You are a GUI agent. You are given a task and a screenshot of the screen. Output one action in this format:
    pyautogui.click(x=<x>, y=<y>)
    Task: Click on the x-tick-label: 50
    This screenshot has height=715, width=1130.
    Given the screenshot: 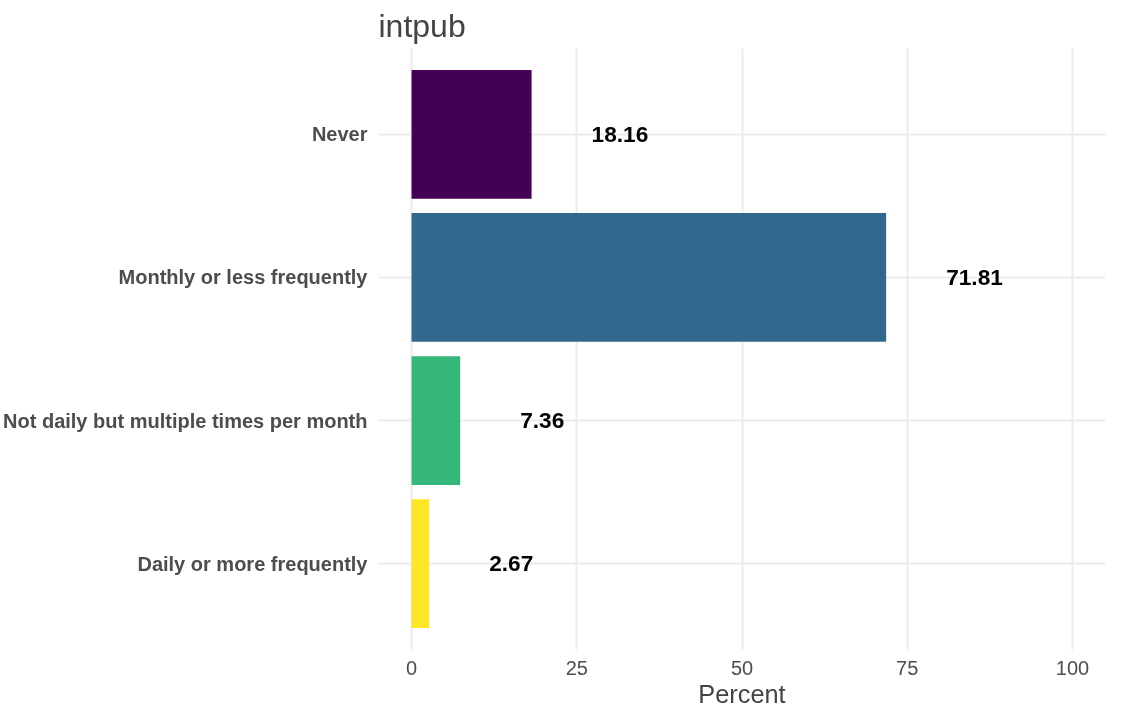 What is the action you would take?
    pyautogui.click(x=742, y=667)
    